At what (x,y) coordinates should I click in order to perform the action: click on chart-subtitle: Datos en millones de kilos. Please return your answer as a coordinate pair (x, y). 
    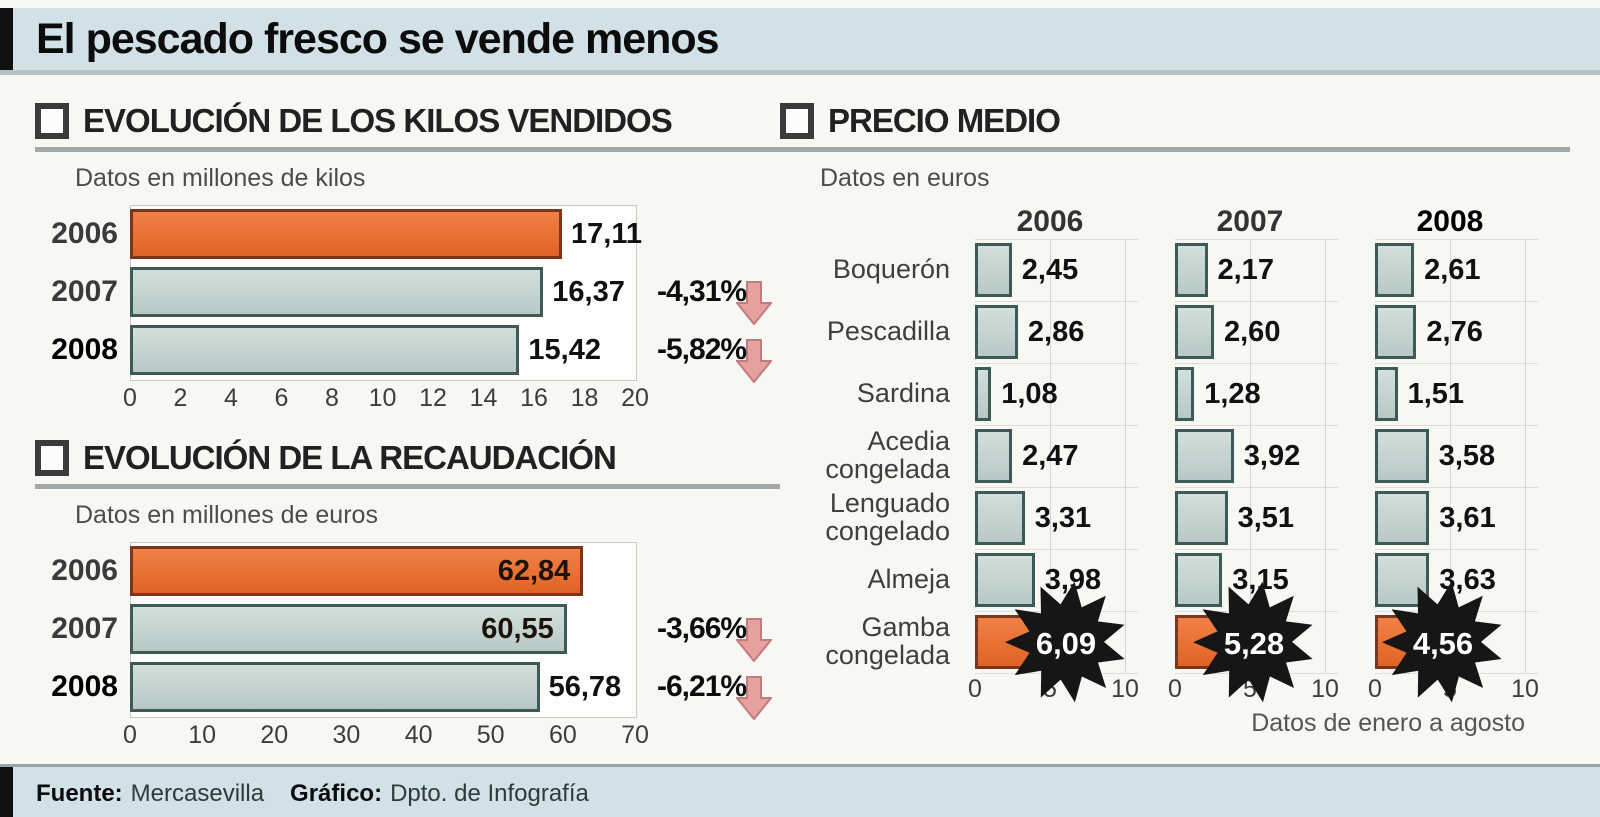
    Looking at the image, I should click on (220, 178).